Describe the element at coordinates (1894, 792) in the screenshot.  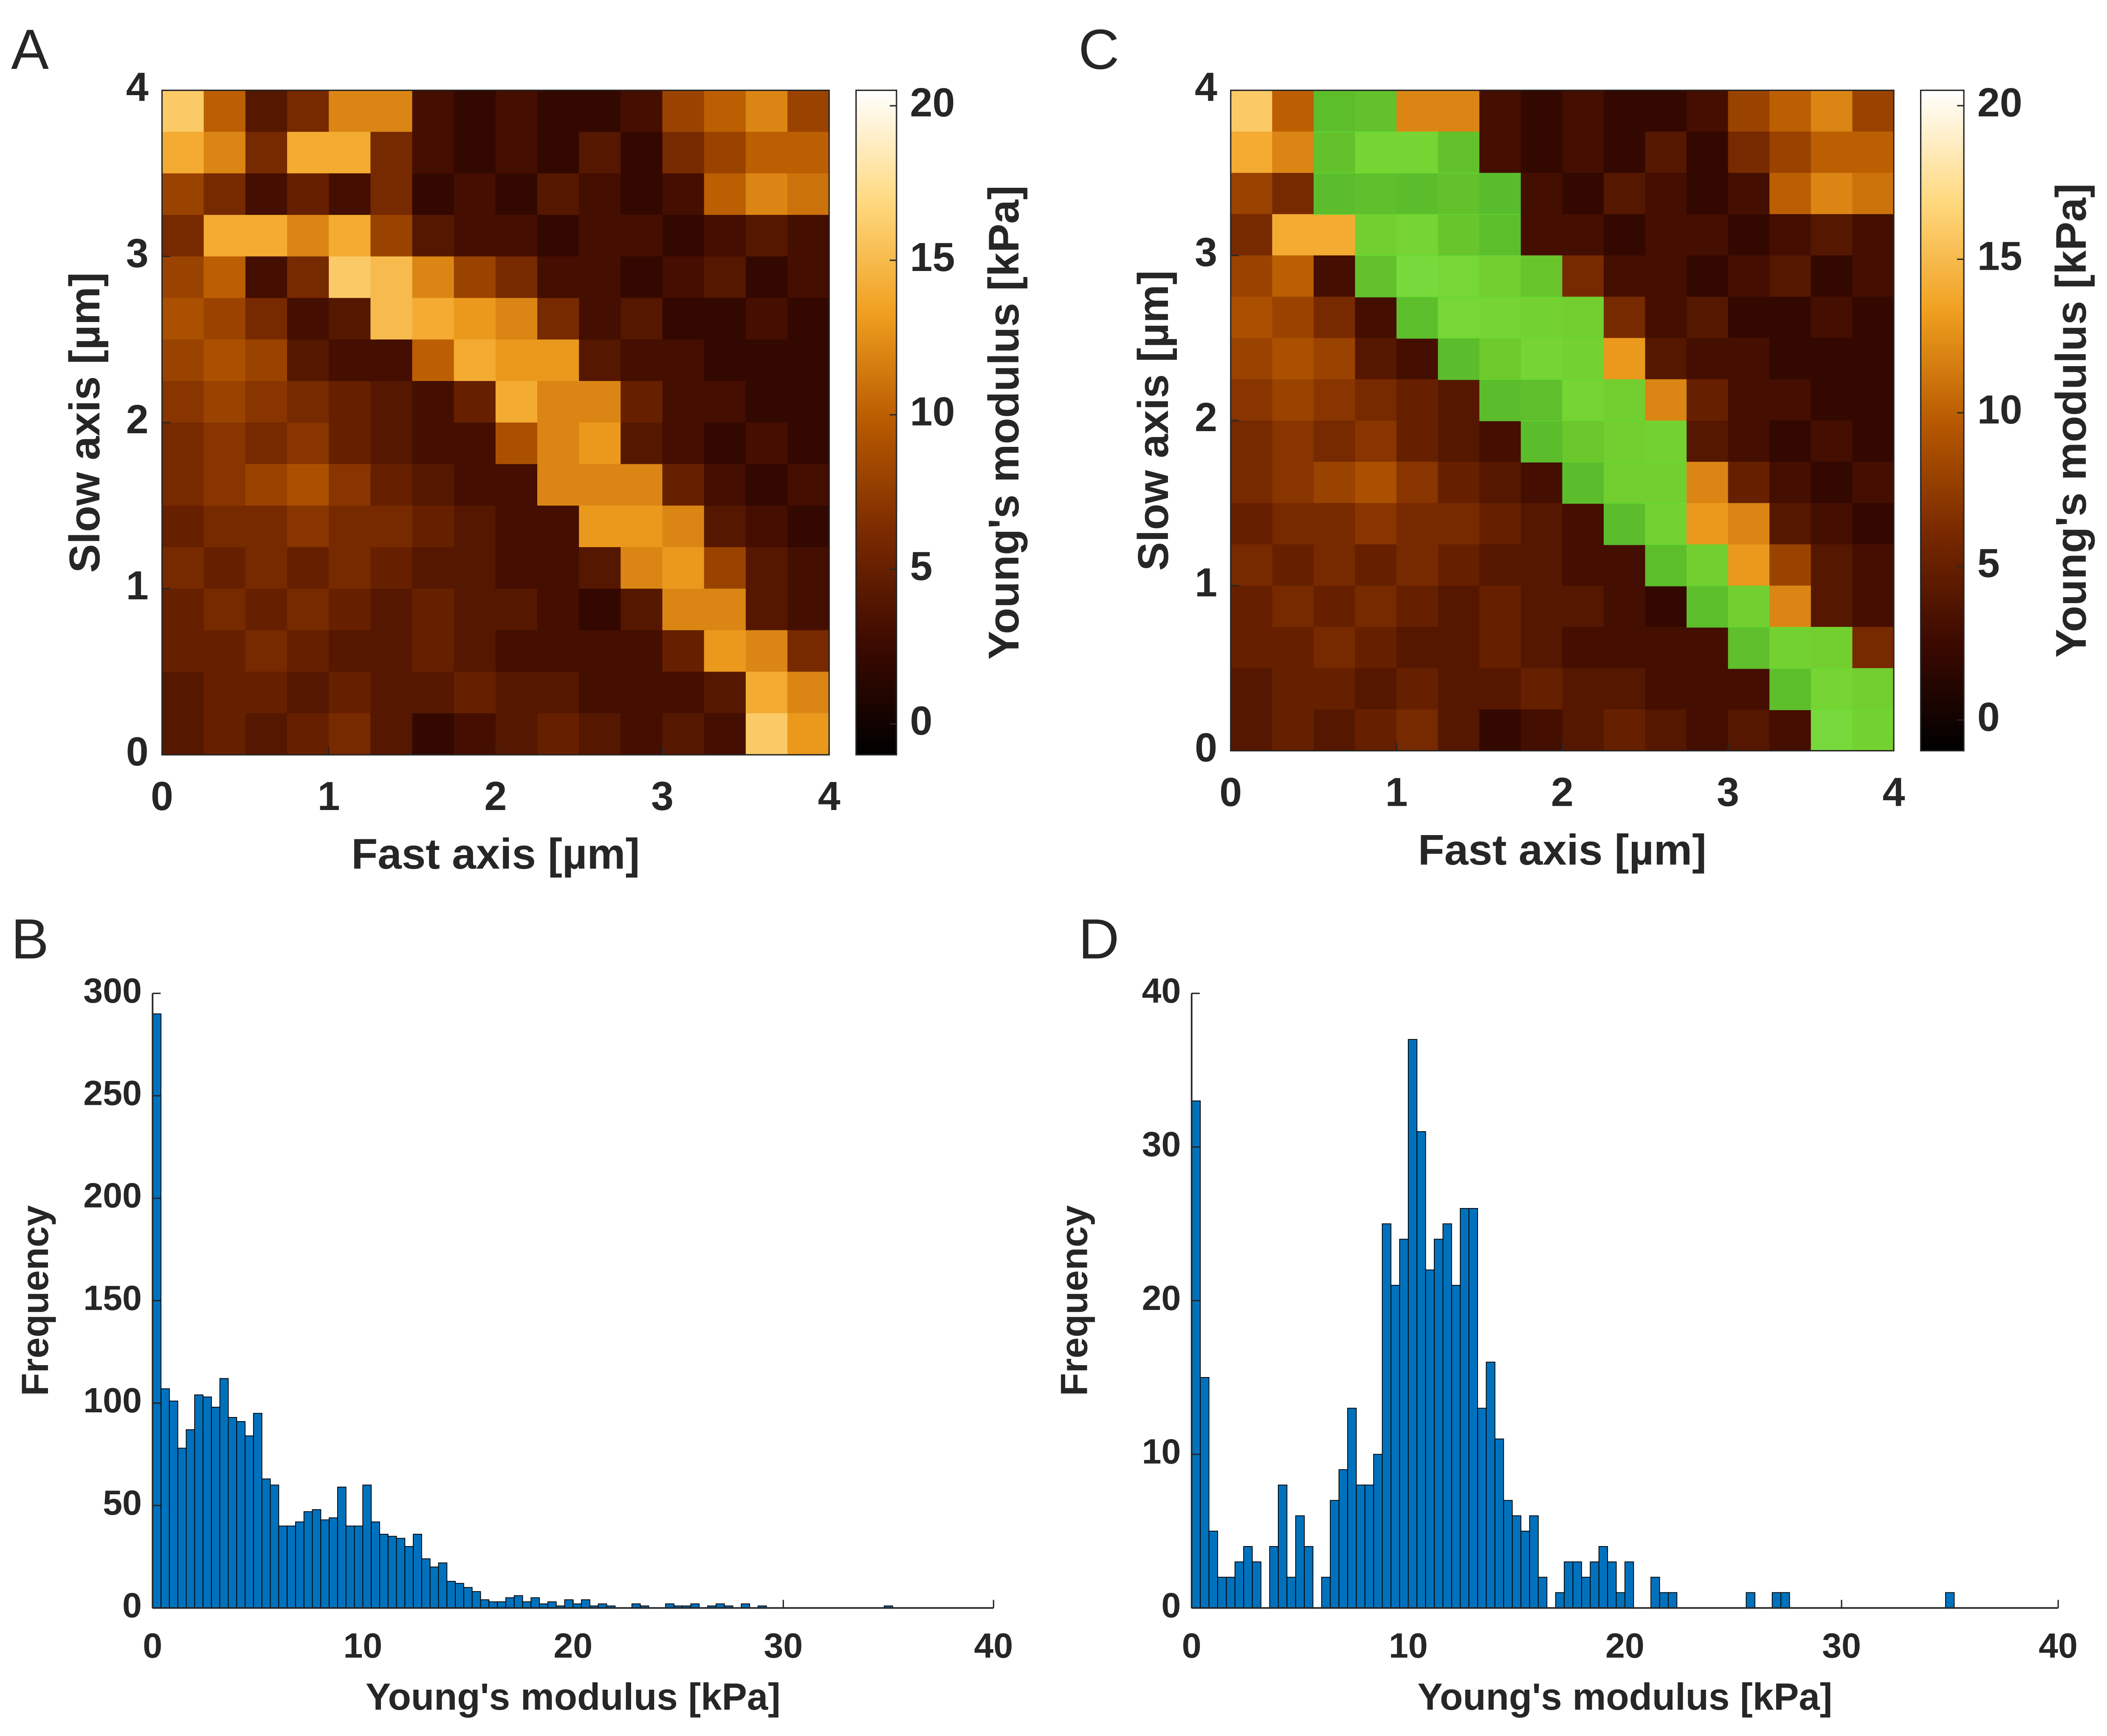
I see `x-tick-label: 4` at that location.